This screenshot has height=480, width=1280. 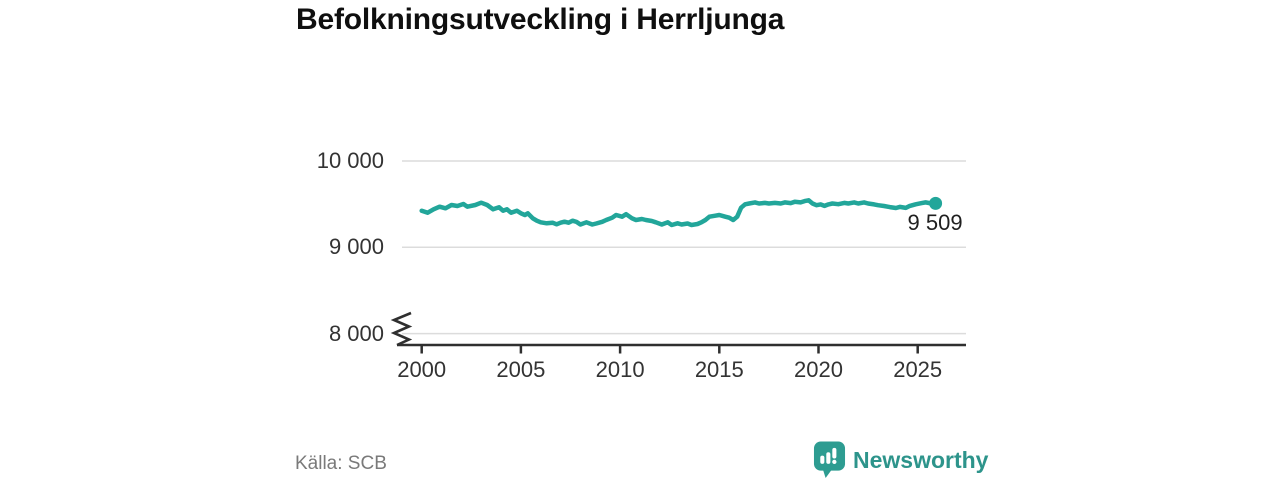 I want to click on x-tick-label: 2025, so click(x=918, y=369).